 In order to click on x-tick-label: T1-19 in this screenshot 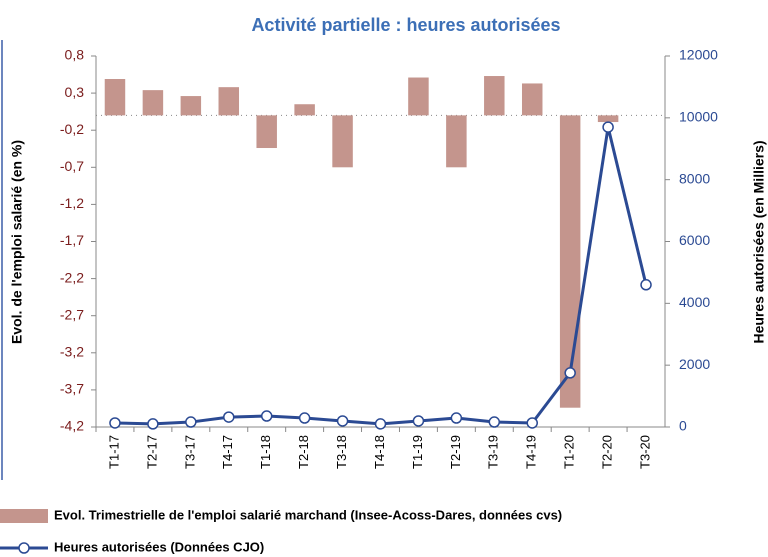, I will do `click(417, 452)`.